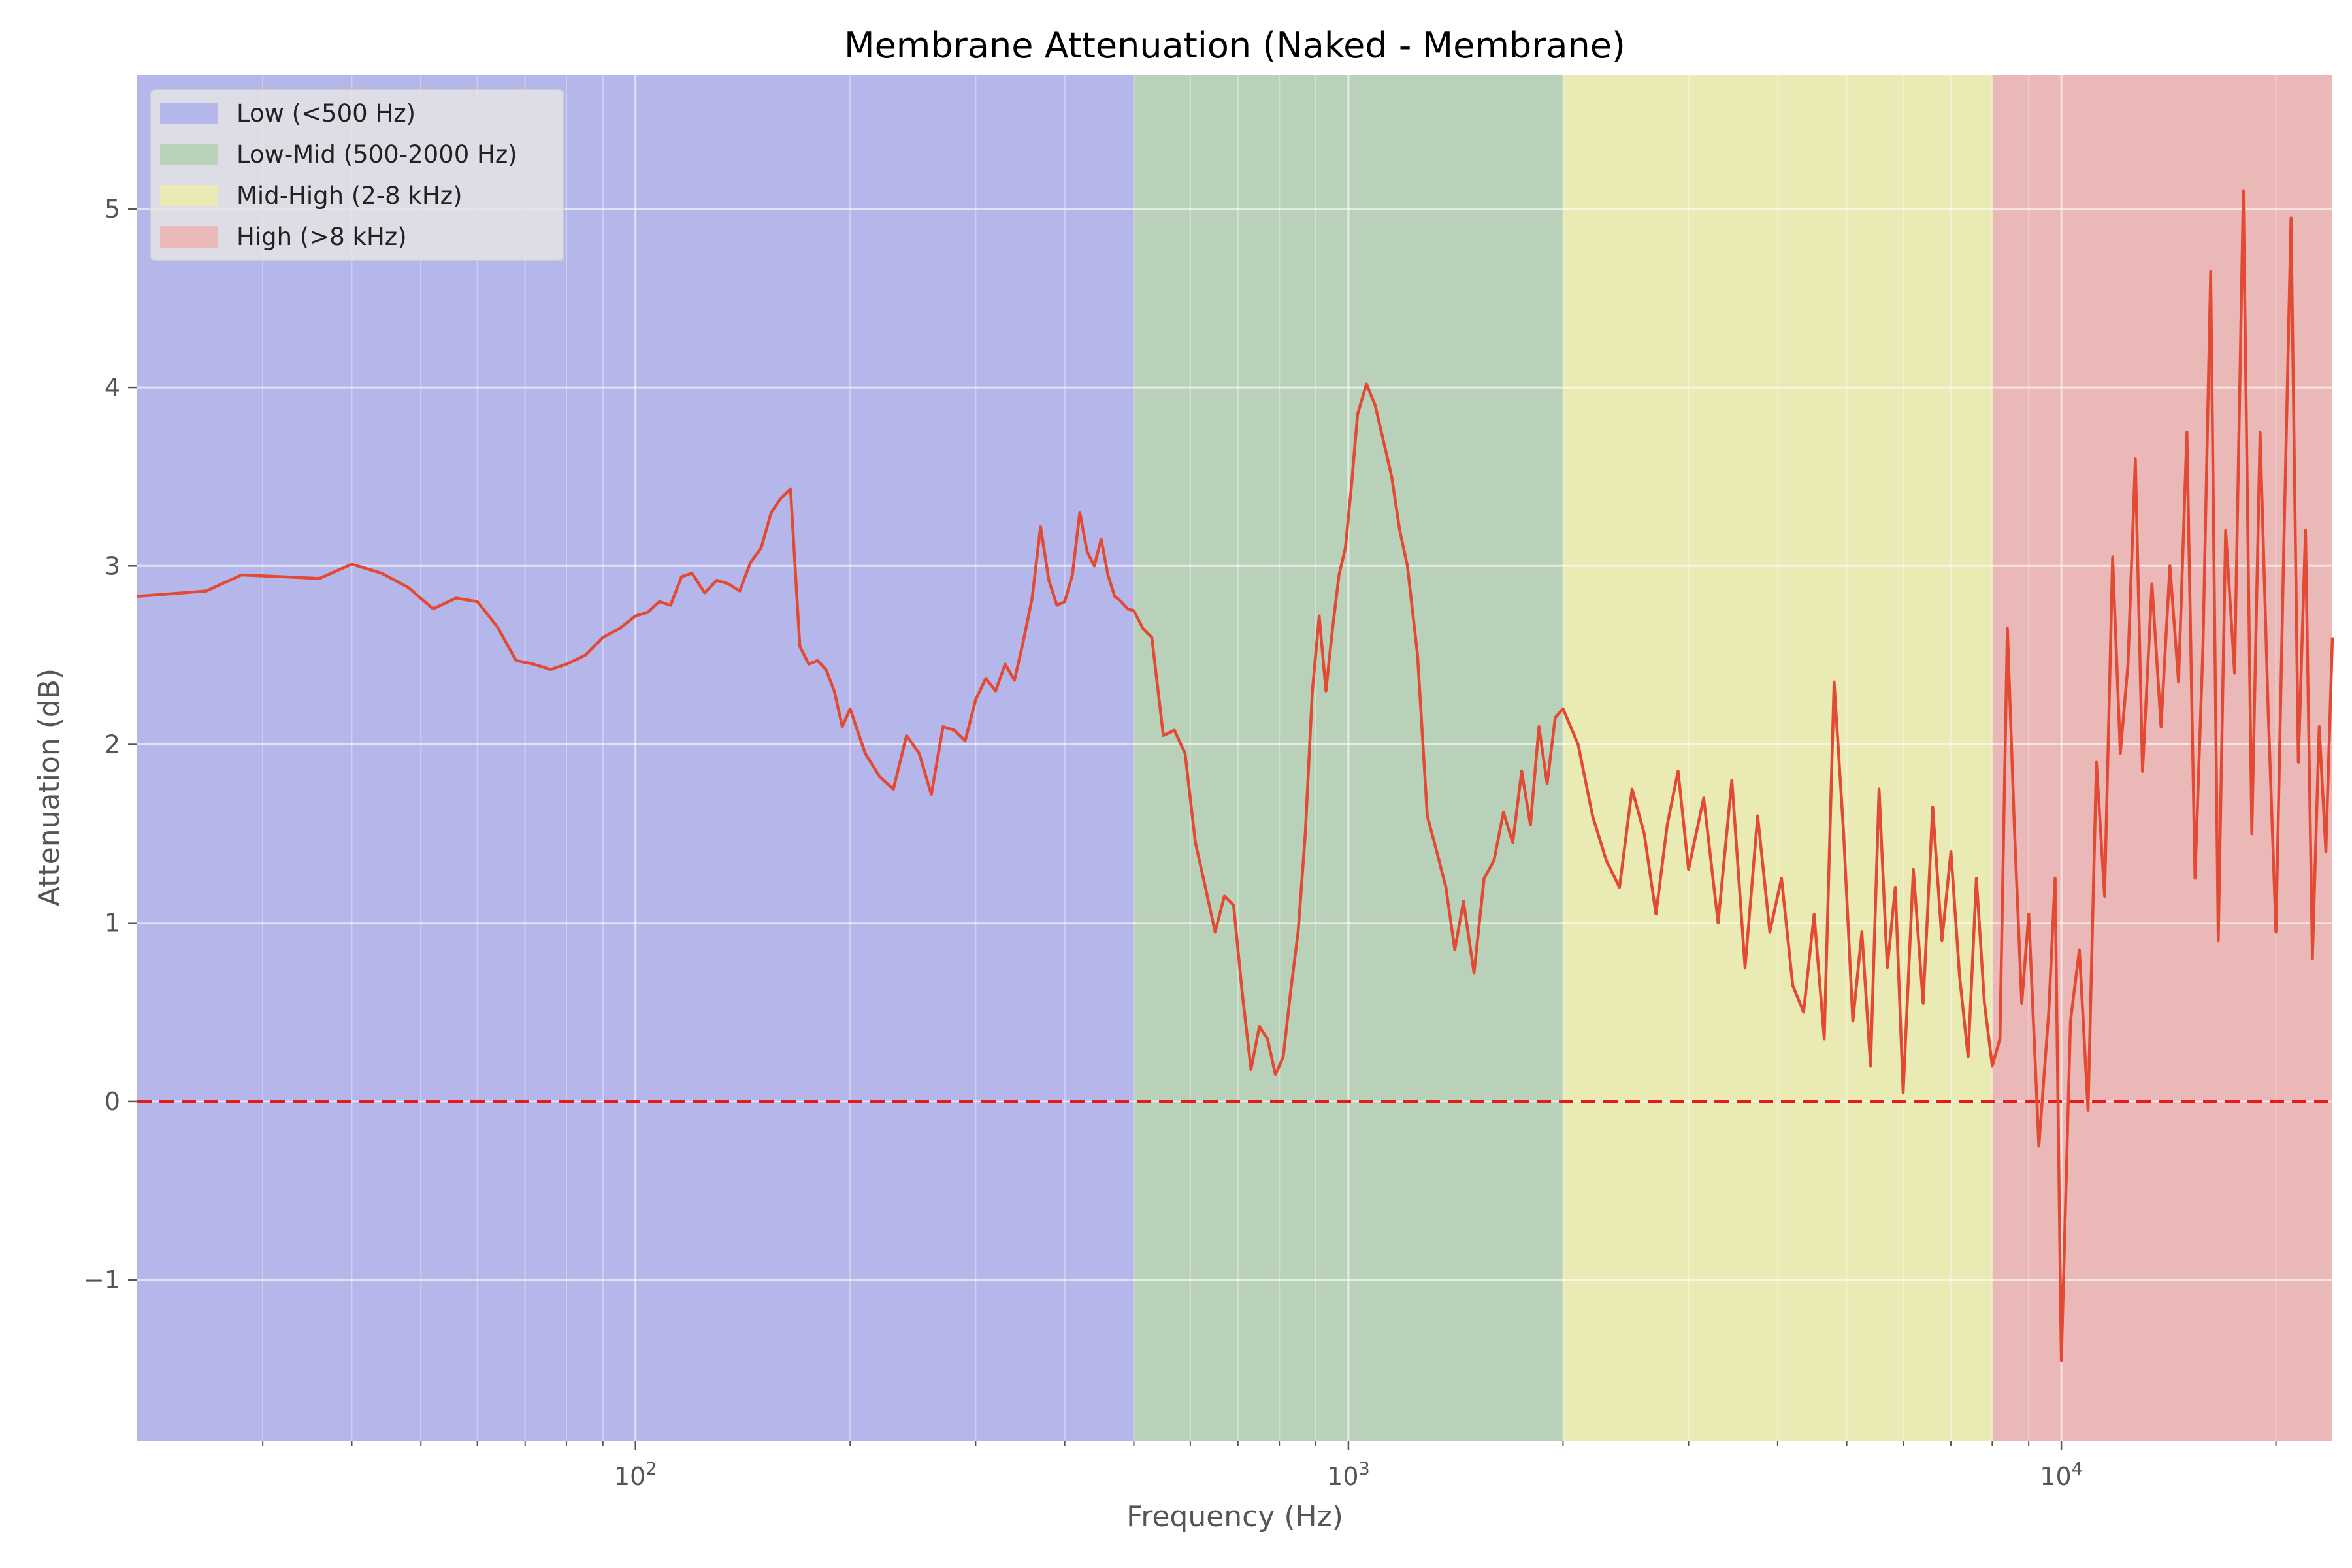 The image size is (2352, 1568). Describe the element at coordinates (112, 565) in the screenshot. I see `y-tick-label: 3` at that location.